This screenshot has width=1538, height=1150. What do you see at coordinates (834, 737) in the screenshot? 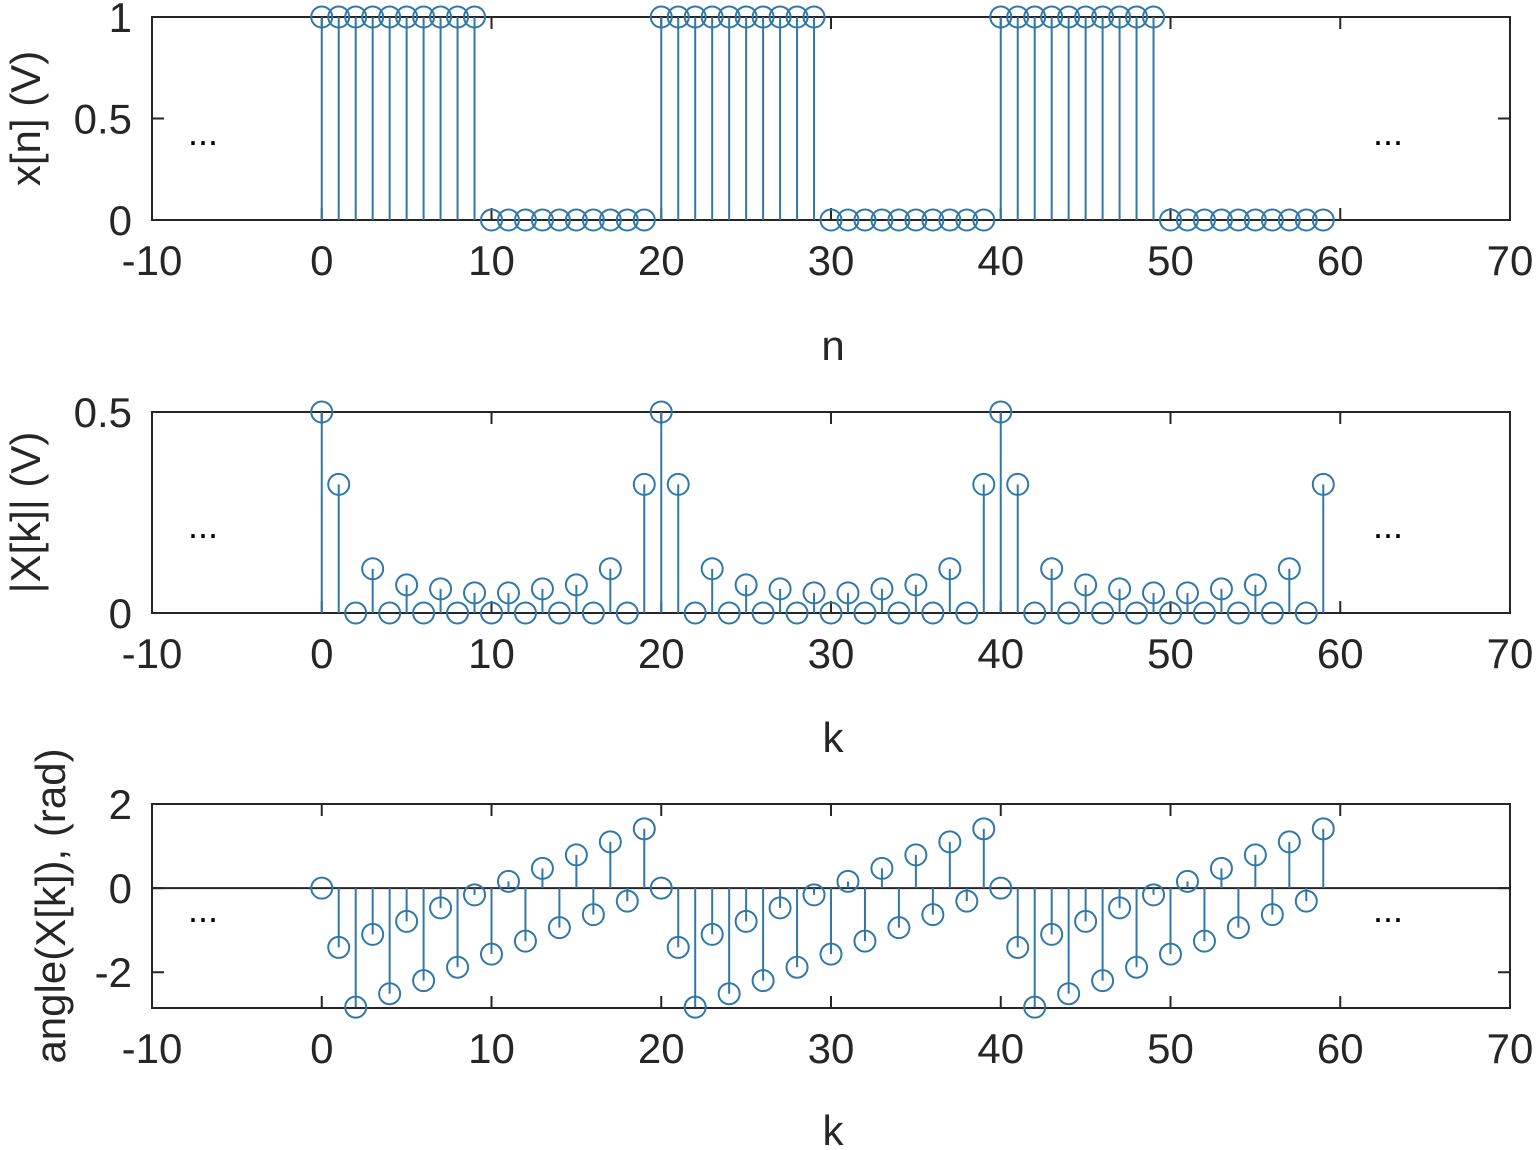
I see `x-axis-label: k` at bounding box center [834, 737].